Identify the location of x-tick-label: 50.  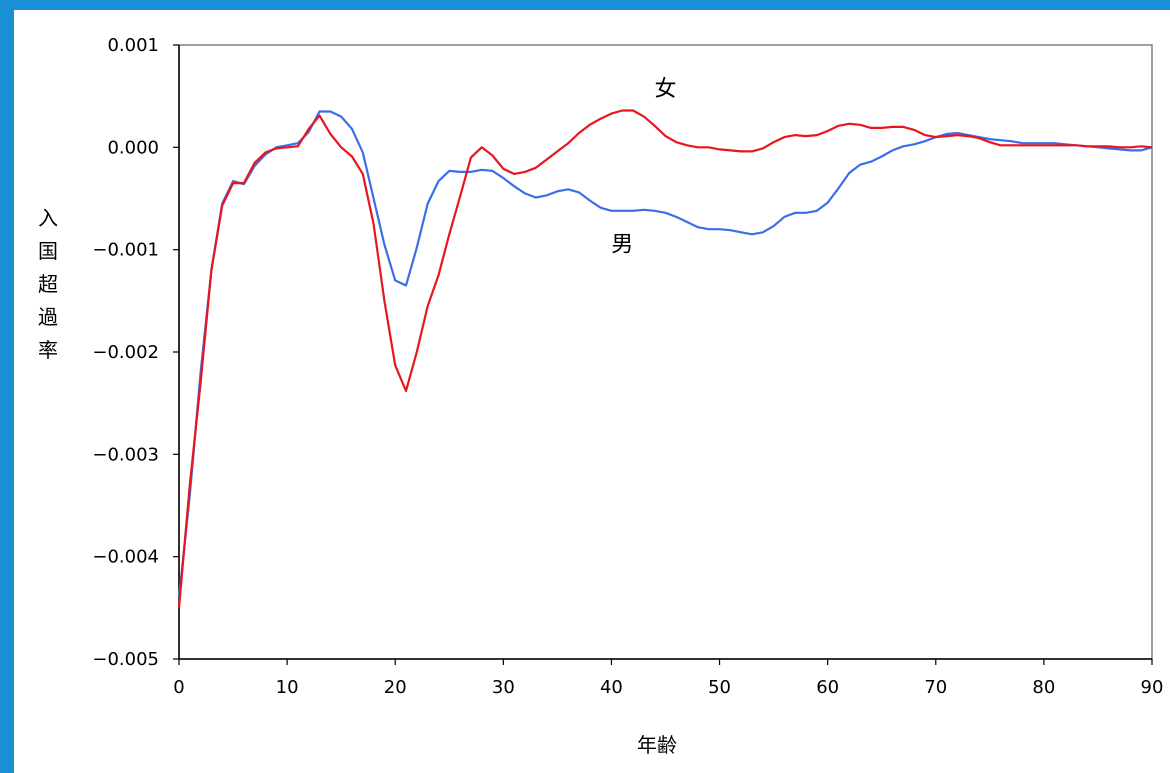
(719, 687).